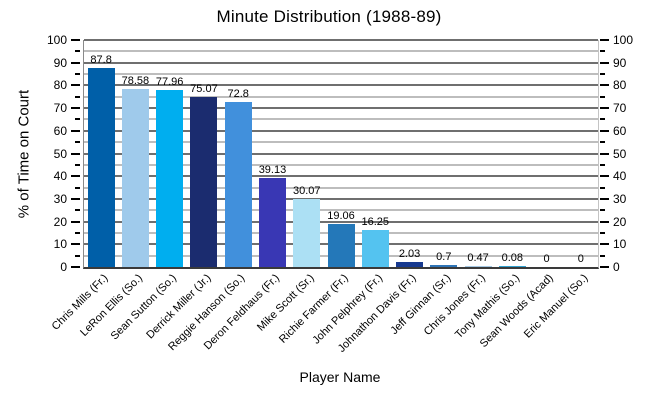 This screenshot has width=658, height=416. What do you see at coordinates (272, 170) in the screenshot?
I see `bar-value-label: 39.13` at bounding box center [272, 170].